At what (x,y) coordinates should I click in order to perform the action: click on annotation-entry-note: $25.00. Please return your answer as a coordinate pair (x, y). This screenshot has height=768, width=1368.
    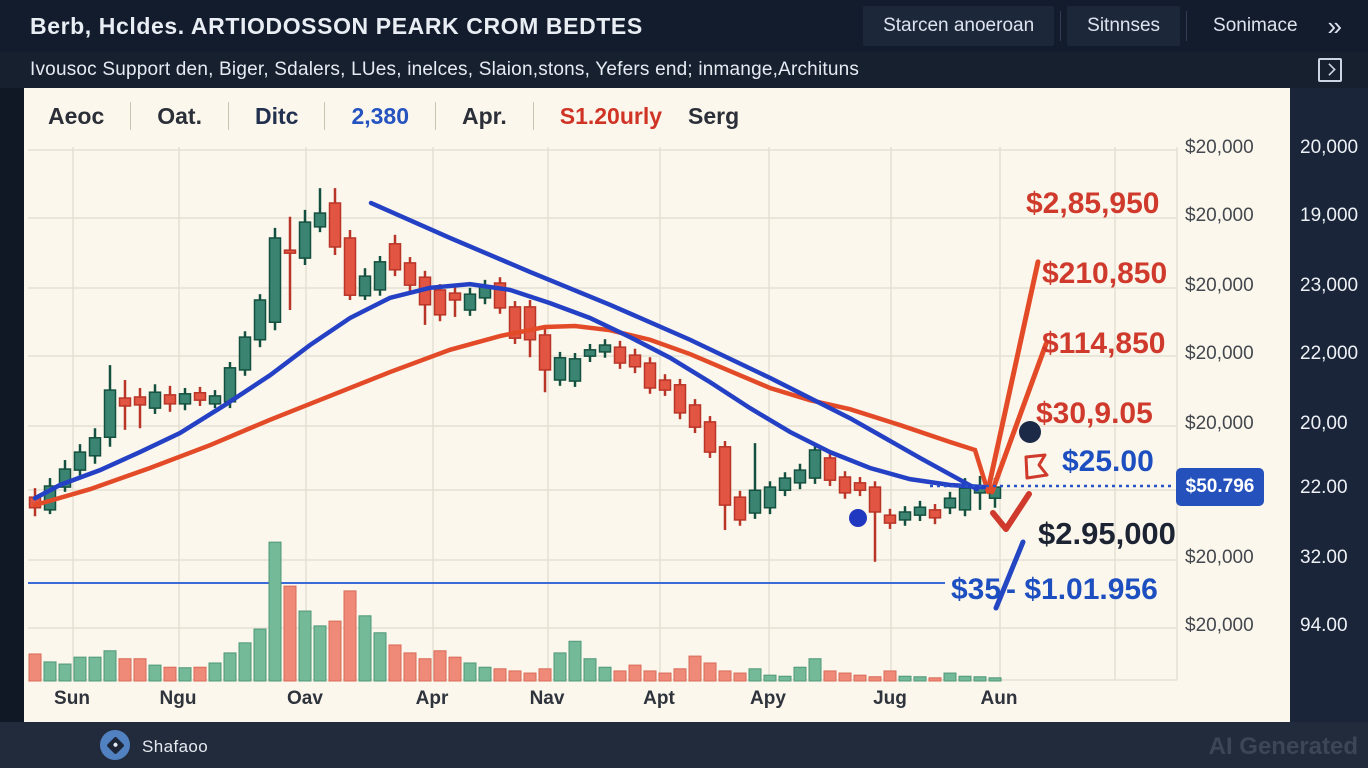
    Looking at the image, I should click on (1108, 461).